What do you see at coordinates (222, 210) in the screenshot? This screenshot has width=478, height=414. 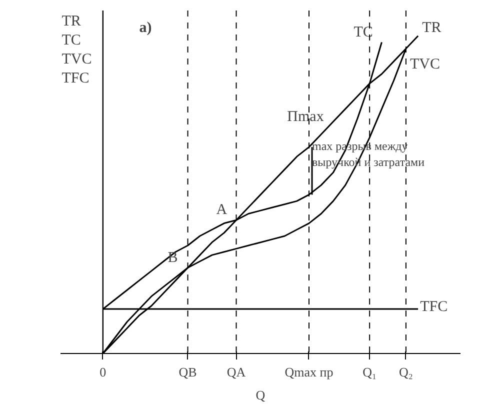 I see `annotation: A` at bounding box center [222, 210].